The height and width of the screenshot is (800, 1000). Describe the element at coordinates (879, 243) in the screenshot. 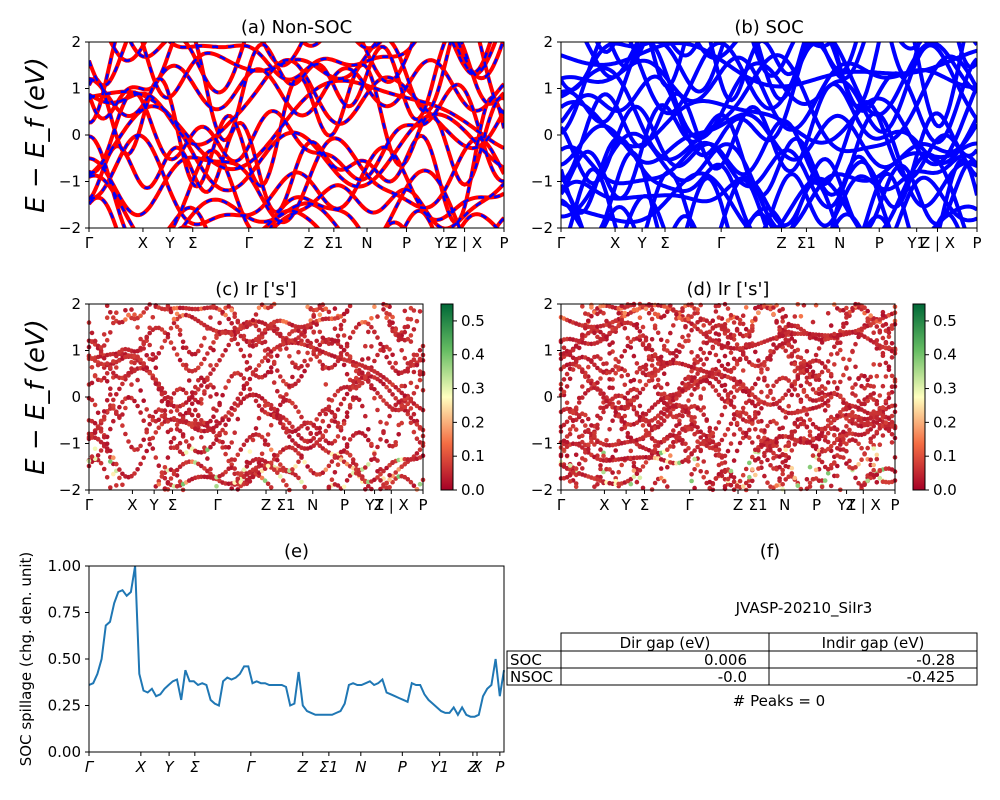

I see `xtick-label: P` at that location.